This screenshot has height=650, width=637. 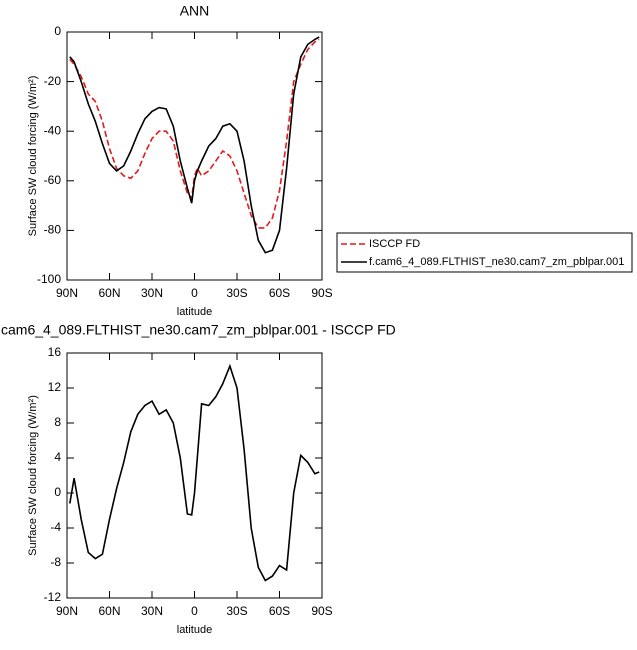 What do you see at coordinates (53, 597) in the screenshot?
I see `y-tick-label: -12` at bounding box center [53, 597].